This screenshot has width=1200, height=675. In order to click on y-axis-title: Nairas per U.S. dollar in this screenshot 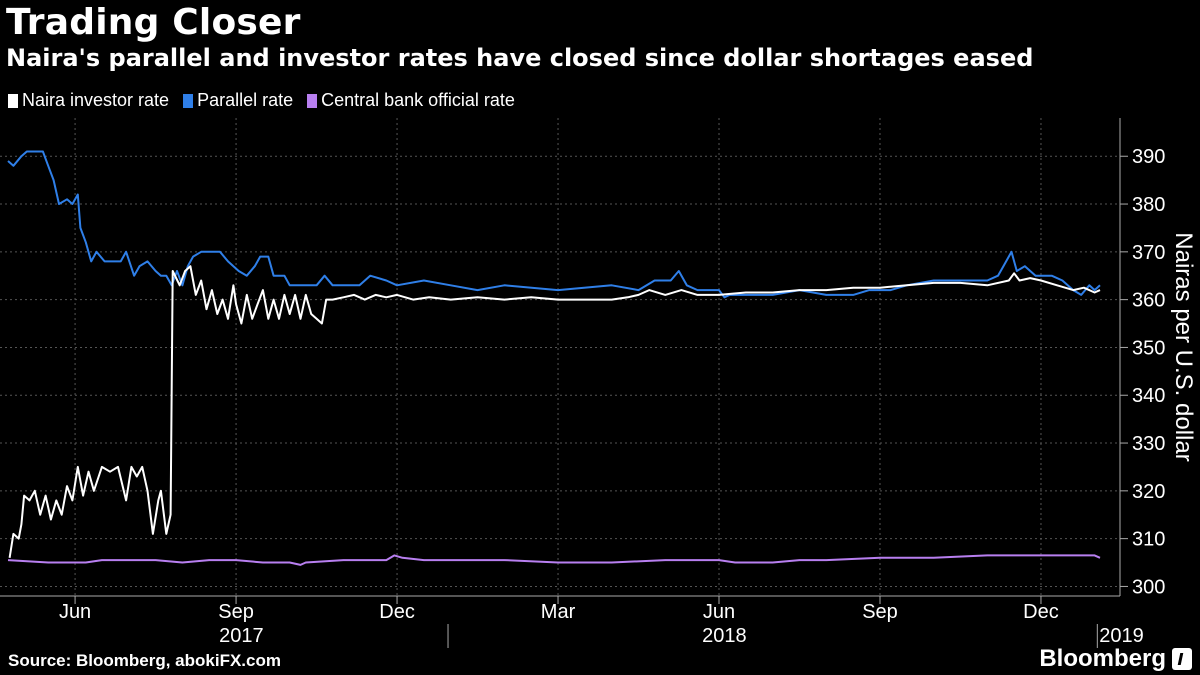, I will do `click(1183, 346)`.